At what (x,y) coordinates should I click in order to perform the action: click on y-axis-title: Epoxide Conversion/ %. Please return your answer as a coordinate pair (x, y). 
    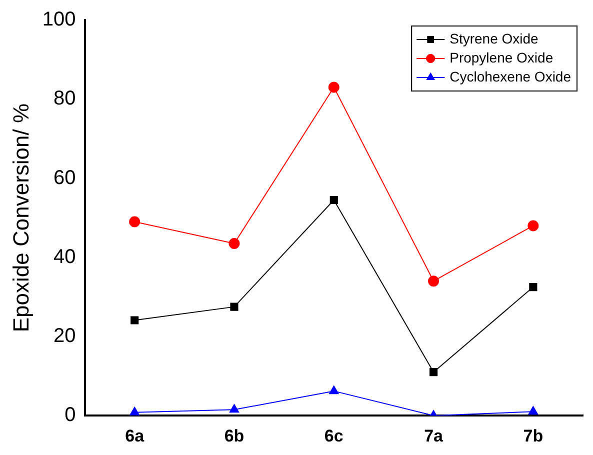
    Looking at the image, I should click on (21, 217).